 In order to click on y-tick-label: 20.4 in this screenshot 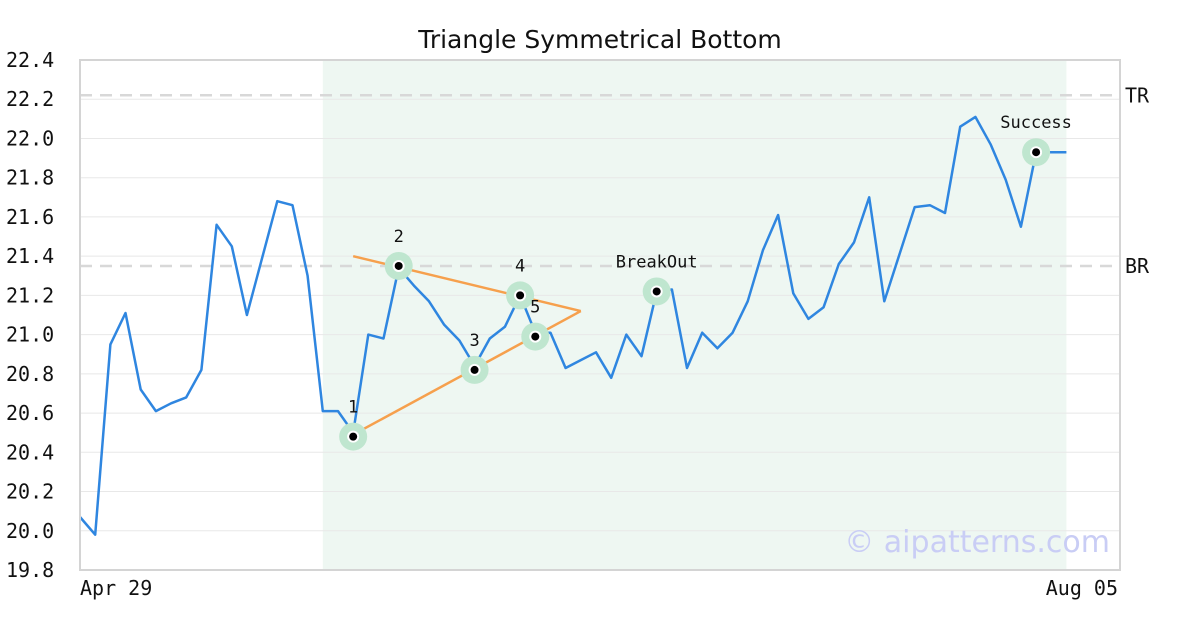, I will do `click(30, 452)`.